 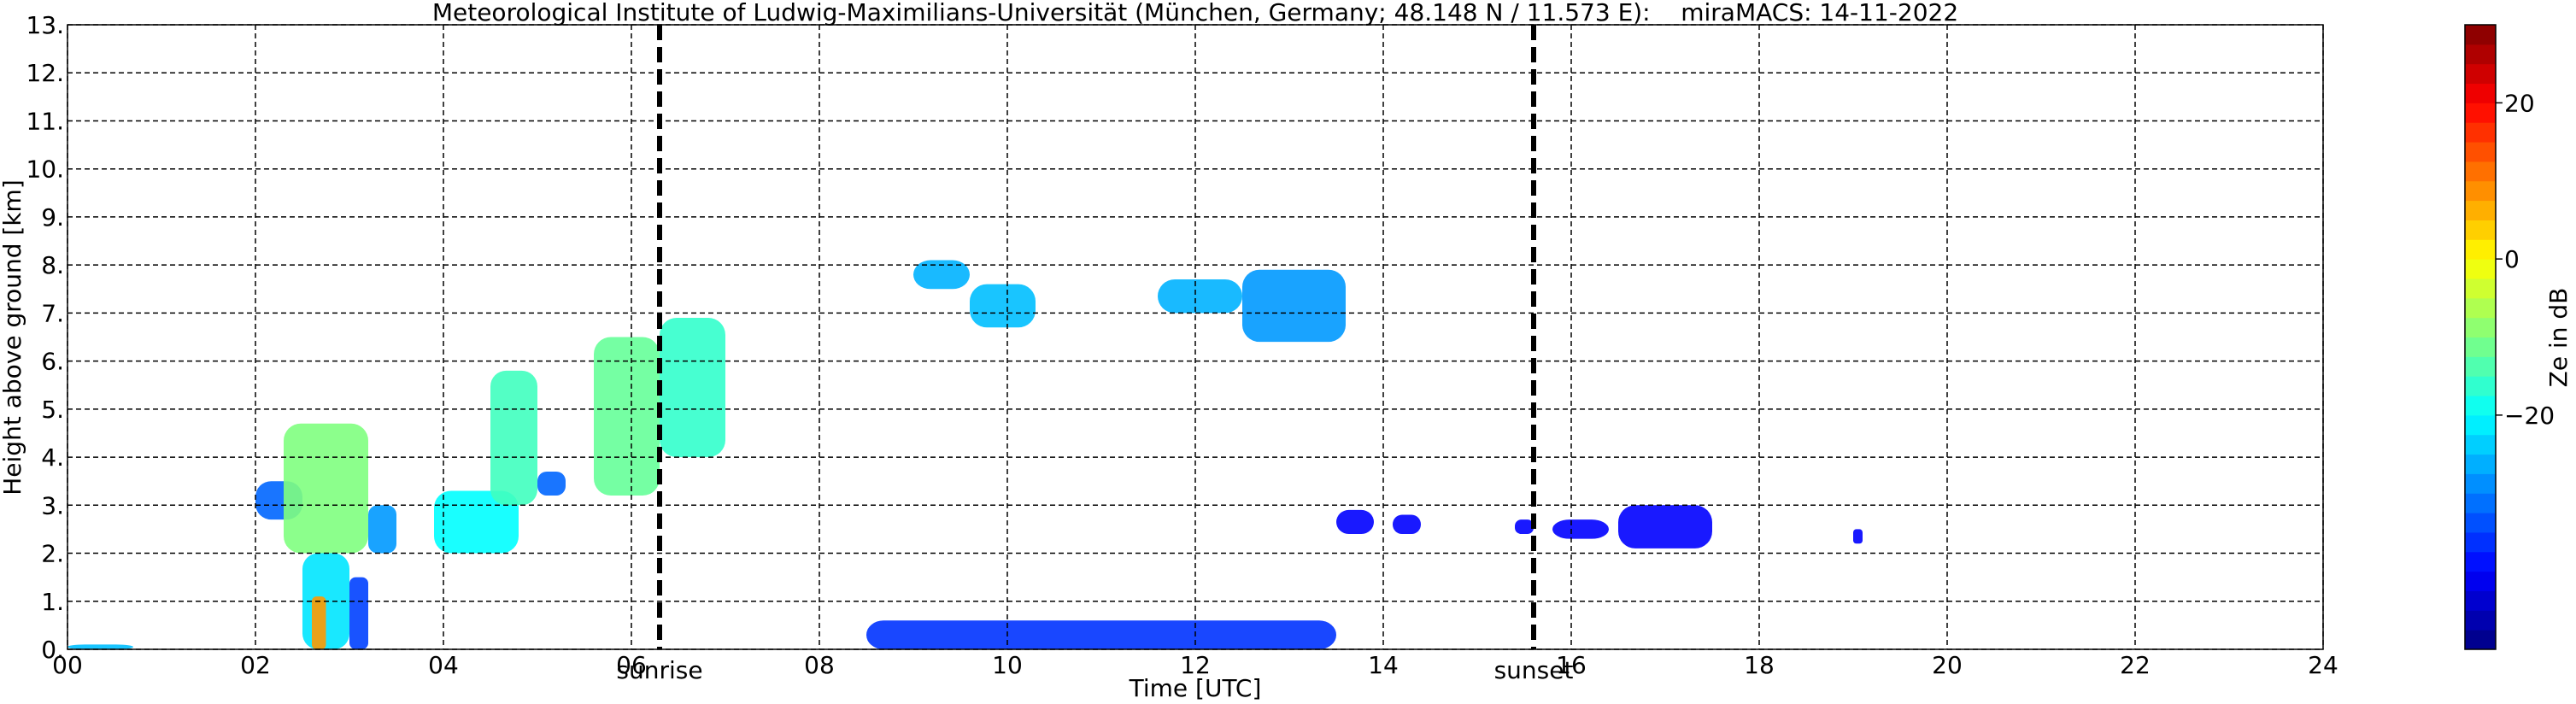 What do you see at coordinates (1759, 665) in the screenshot?
I see `x-tick-label: 18` at bounding box center [1759, 665].